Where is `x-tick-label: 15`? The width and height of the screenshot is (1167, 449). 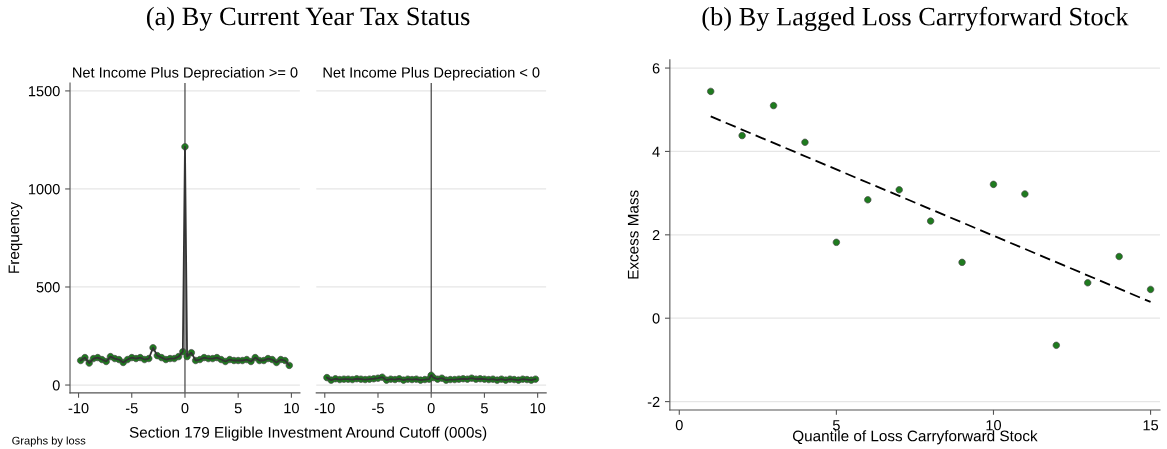 x-tick-label: 15 is located at coordinates (1151, 425).